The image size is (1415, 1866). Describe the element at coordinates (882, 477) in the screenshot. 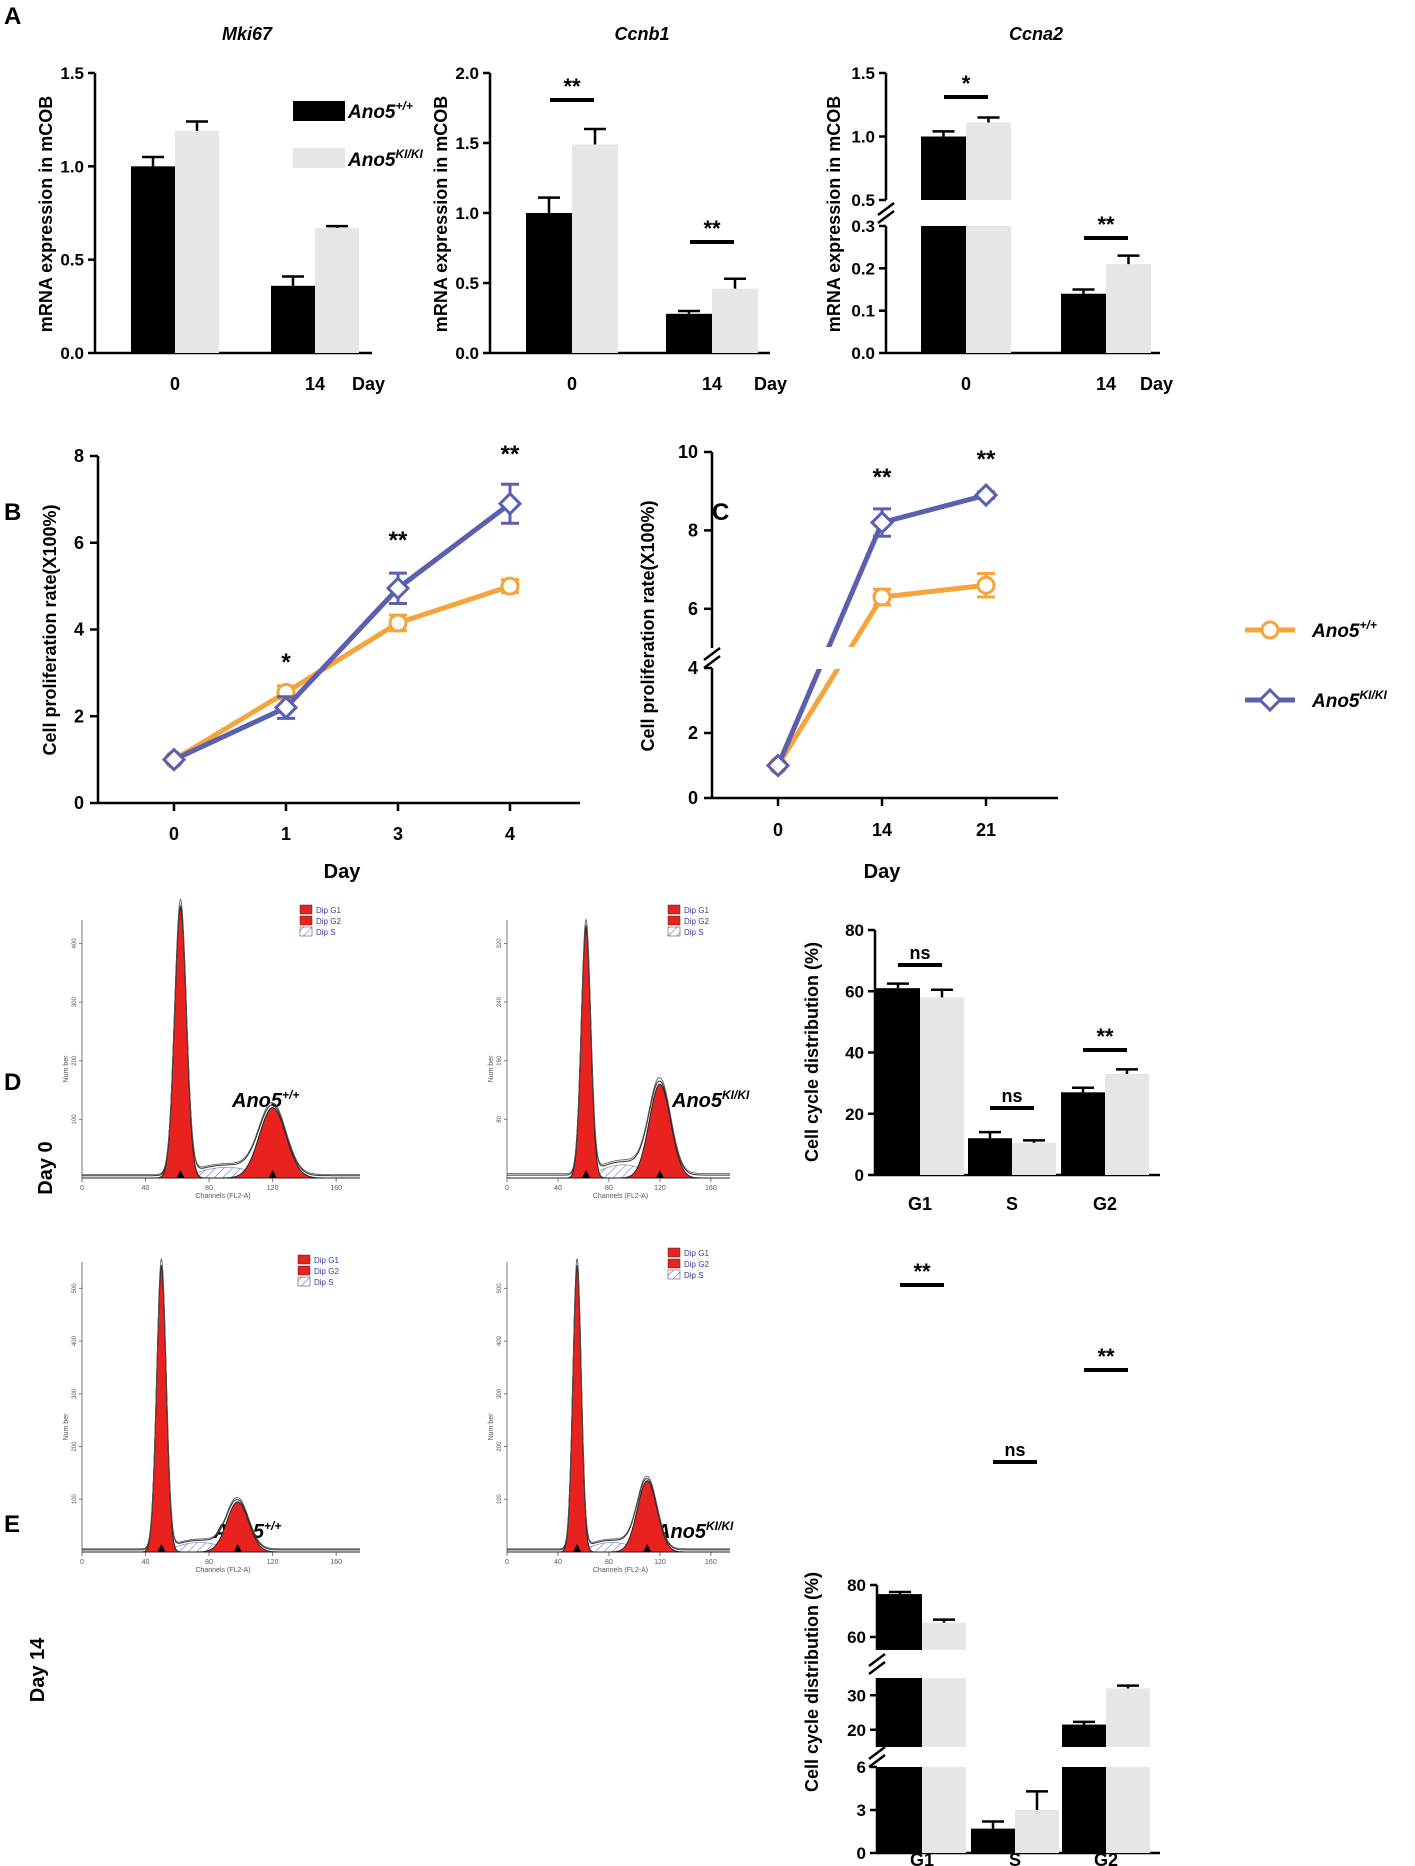

I see `C-sig-1: **` at that location.